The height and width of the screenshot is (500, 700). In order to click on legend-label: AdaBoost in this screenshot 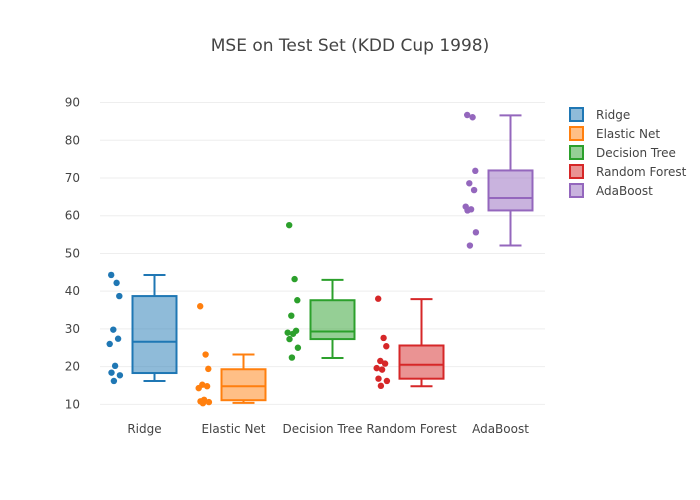, I will do `click(624, 191)`.